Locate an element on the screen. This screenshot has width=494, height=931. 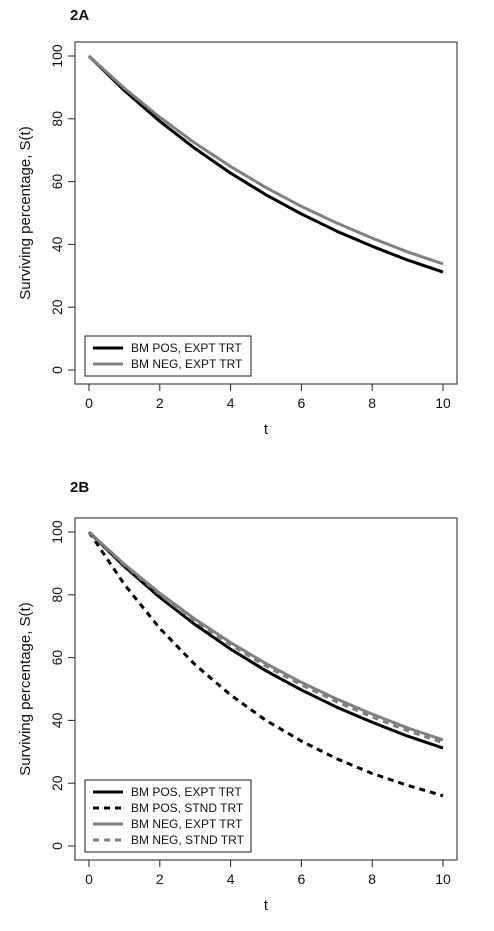
panel-label: 2B is located at coordinates (79, 487).